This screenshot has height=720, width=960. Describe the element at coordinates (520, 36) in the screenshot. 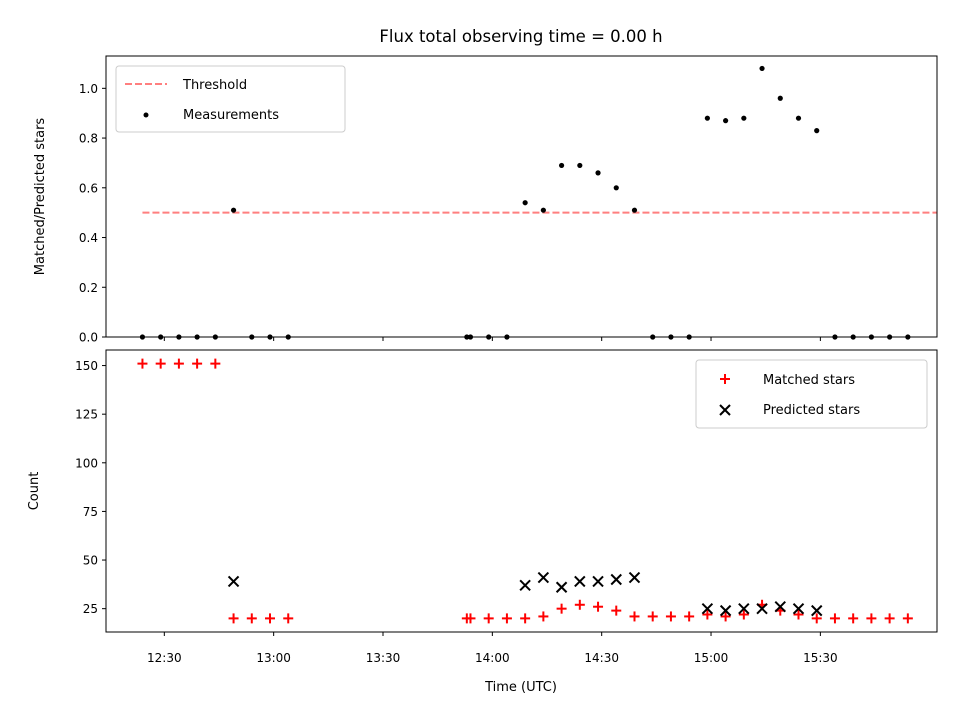

I see `top-chart-title: Flux total observing time = 0.00 h` at that location.